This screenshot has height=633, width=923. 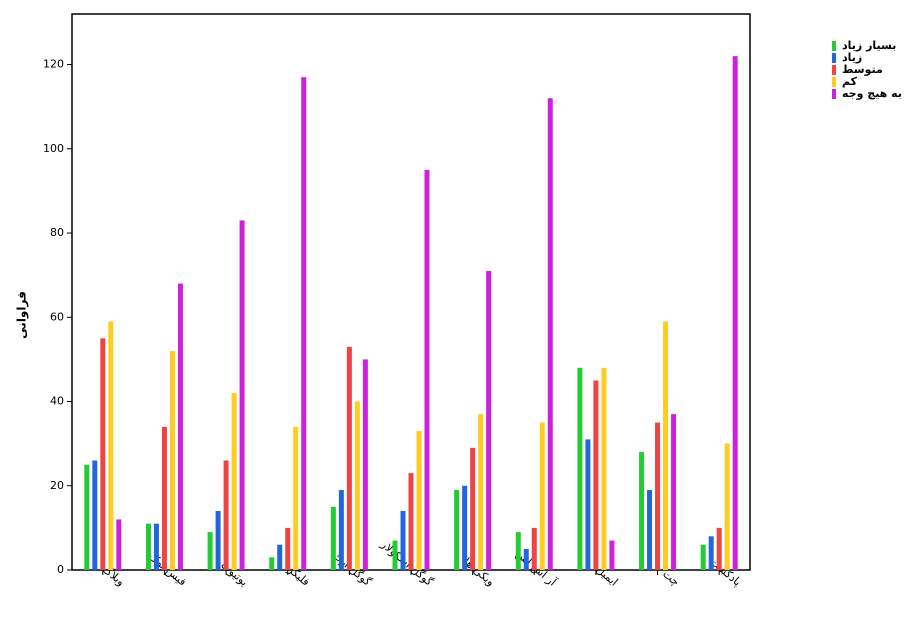 I want to click on y-tick-label: 40, so click(x=57, y=401).